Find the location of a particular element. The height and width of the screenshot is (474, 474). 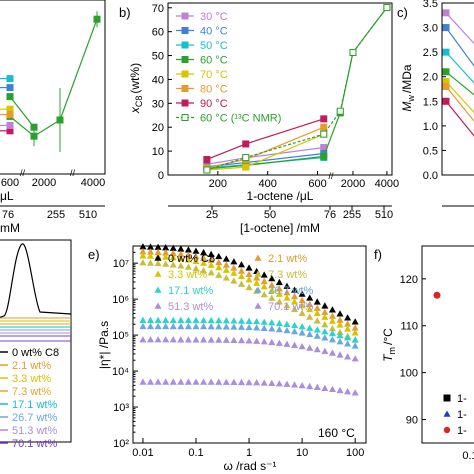

panel-c: c) 0.0 0.5 1.0 1.5 2.0 2.5 3.0 3.5 Mw/MDa is located at coordinates (435, 103).